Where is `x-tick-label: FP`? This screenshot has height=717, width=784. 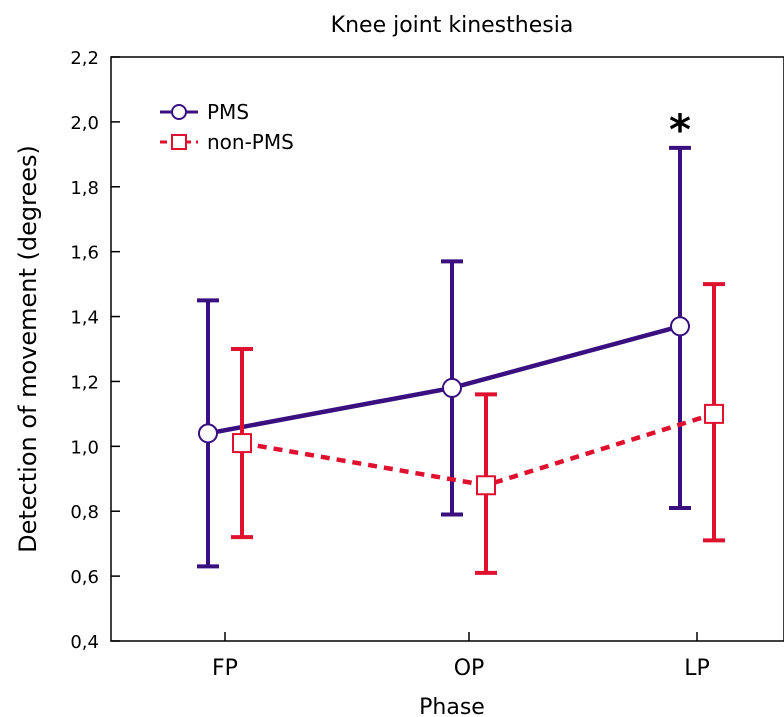 x-tick-label: FP is located at coordinates (225, 668).